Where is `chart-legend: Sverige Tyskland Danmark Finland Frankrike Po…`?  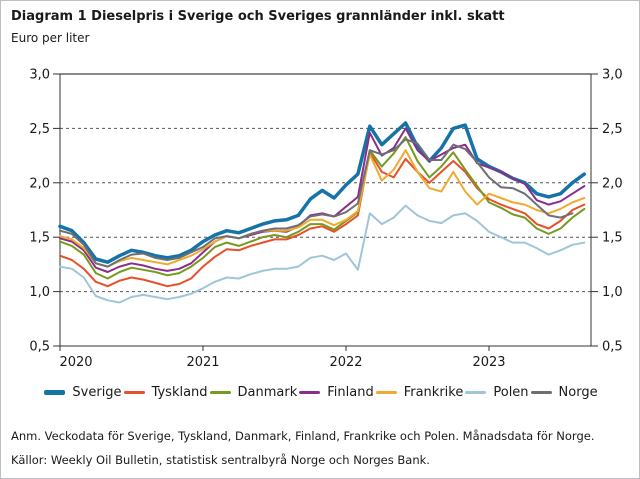 chart-legend: Sverige Tyskland Danmark Finland Frankrike Po… is located at coordinates (320, 392).